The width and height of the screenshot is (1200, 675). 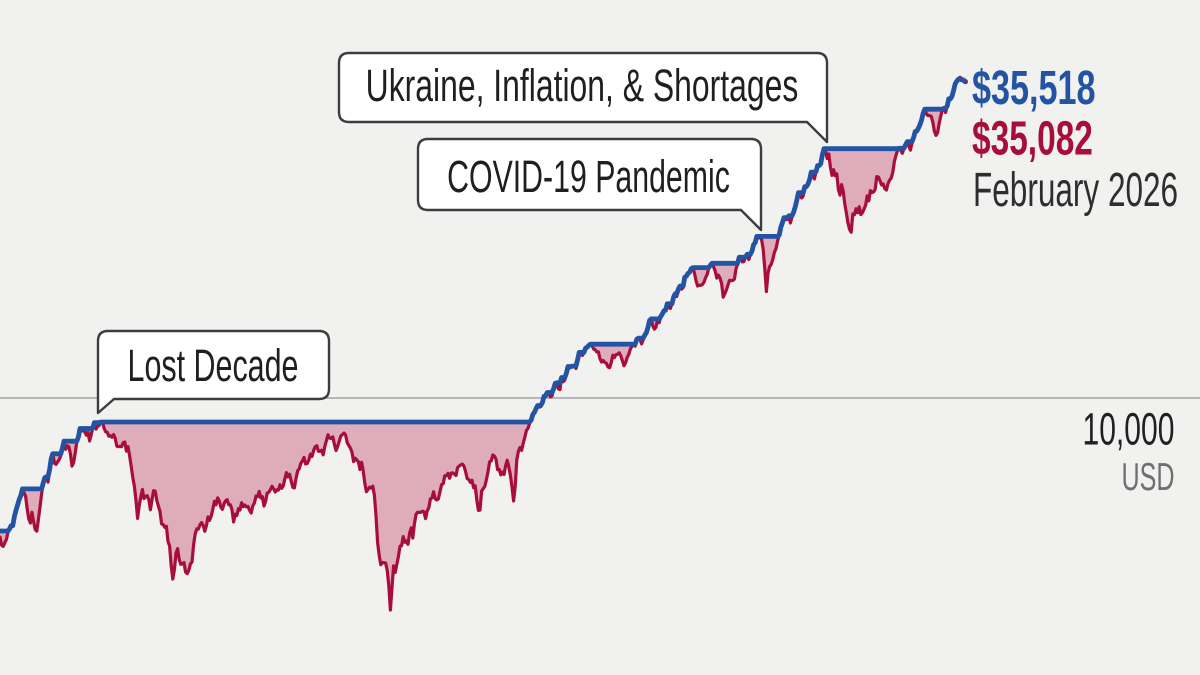 What do you see at coordinates (213, 366) in the screenshot?
I see `svg-text: Lost Decade` at bounding box center [213, 366].